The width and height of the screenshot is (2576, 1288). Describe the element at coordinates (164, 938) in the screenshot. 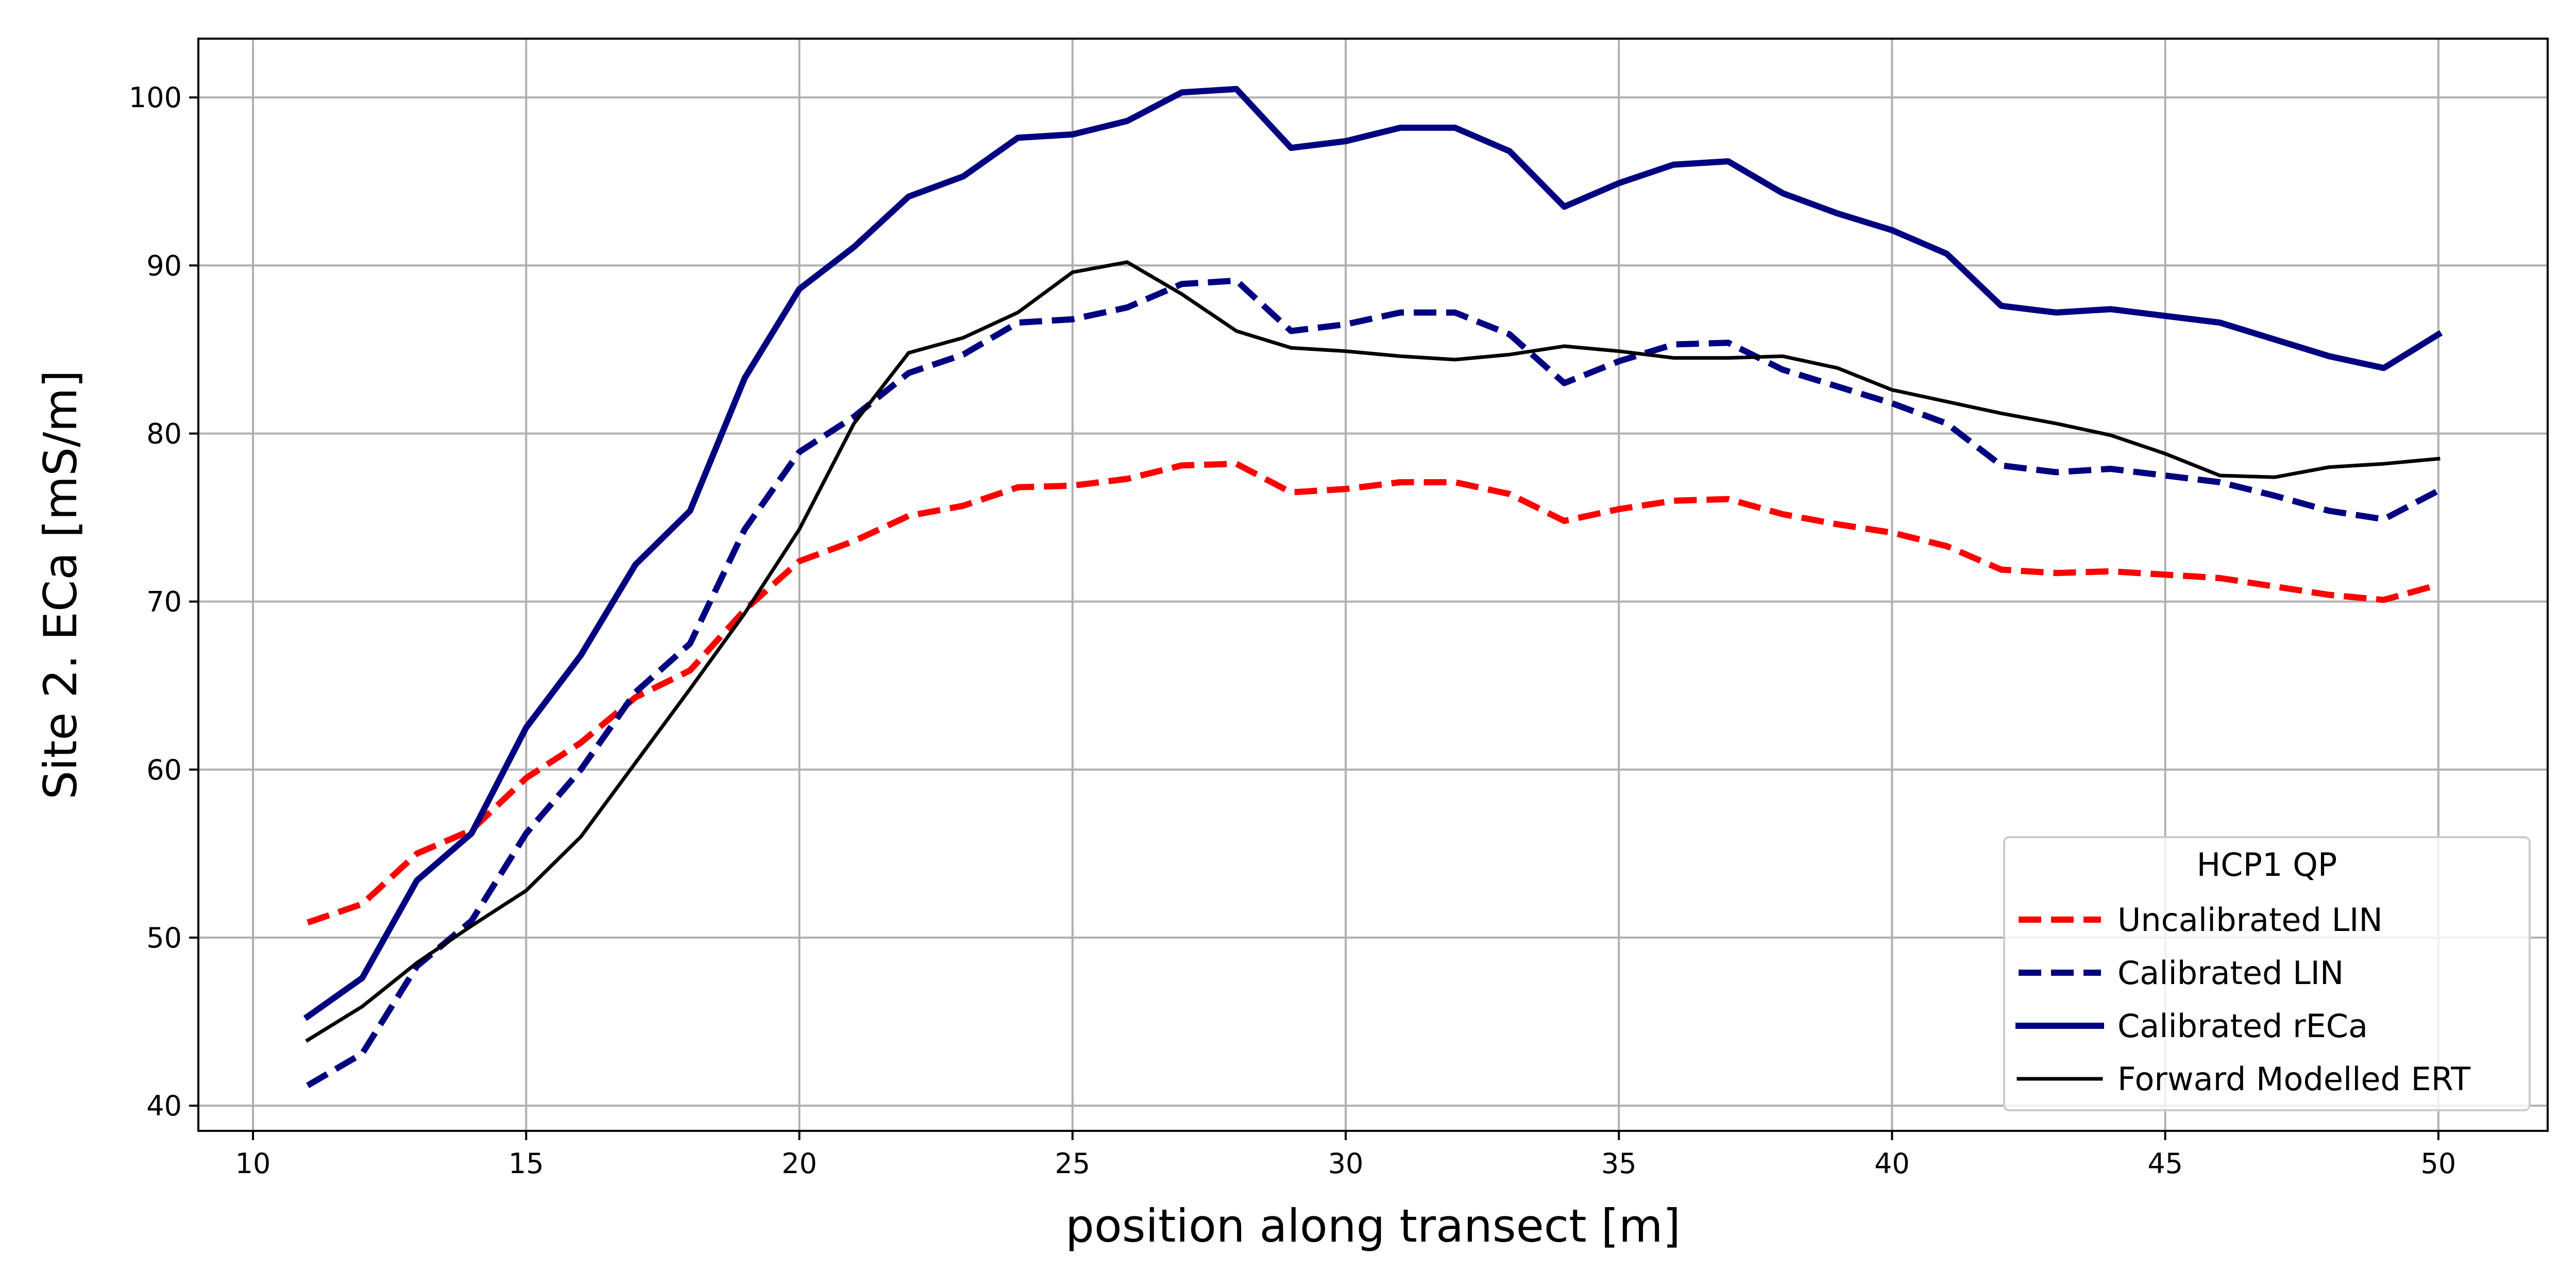

I see `y-tick-label: 50` at that location.